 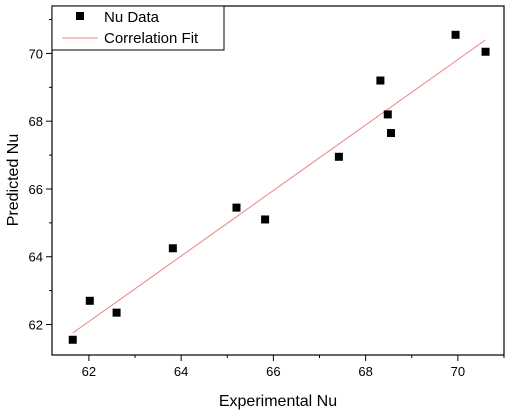 I want to click on legend-marker-nu-data, so click(x=80, y=16).